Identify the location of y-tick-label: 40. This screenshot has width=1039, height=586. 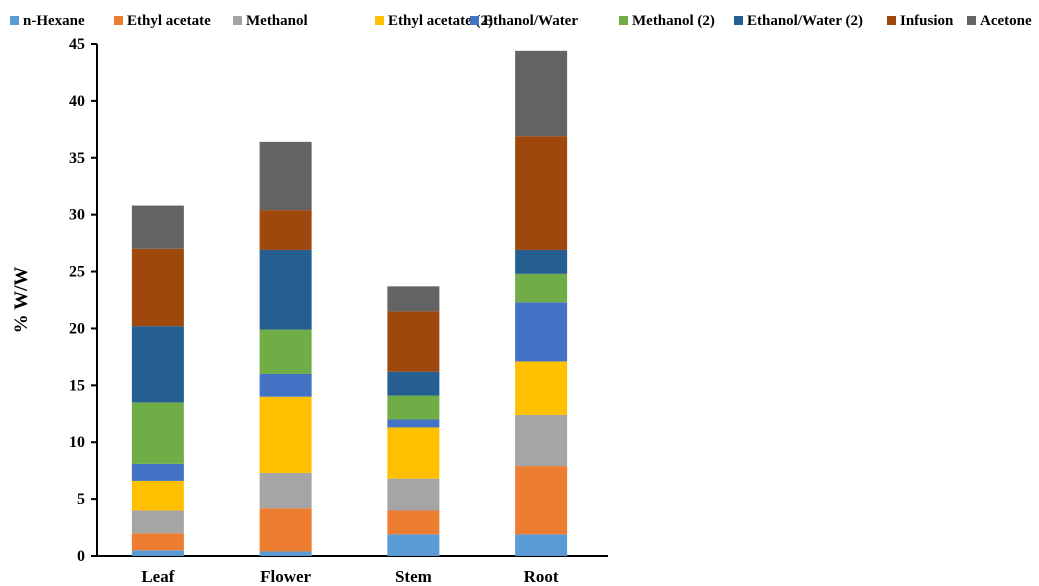
(77, 101).